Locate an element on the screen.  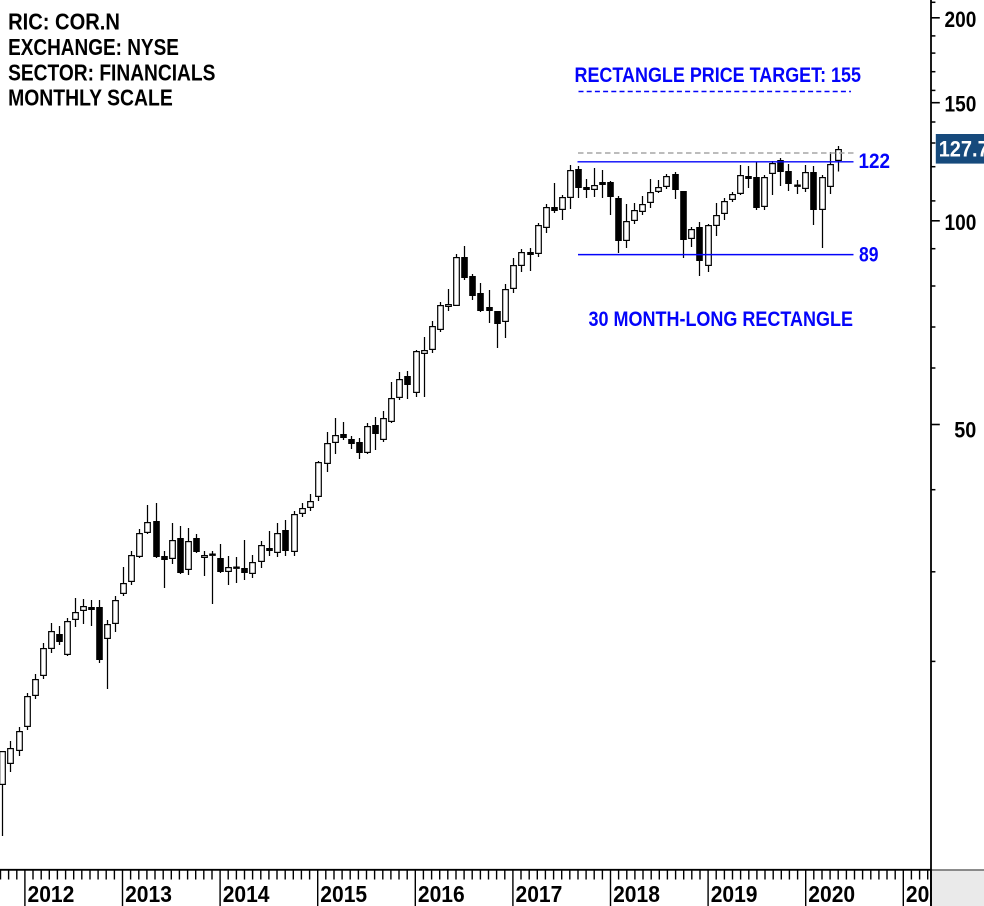
svg-text: SECTOR: FINANCIALS is located at coordinates (111, 73).